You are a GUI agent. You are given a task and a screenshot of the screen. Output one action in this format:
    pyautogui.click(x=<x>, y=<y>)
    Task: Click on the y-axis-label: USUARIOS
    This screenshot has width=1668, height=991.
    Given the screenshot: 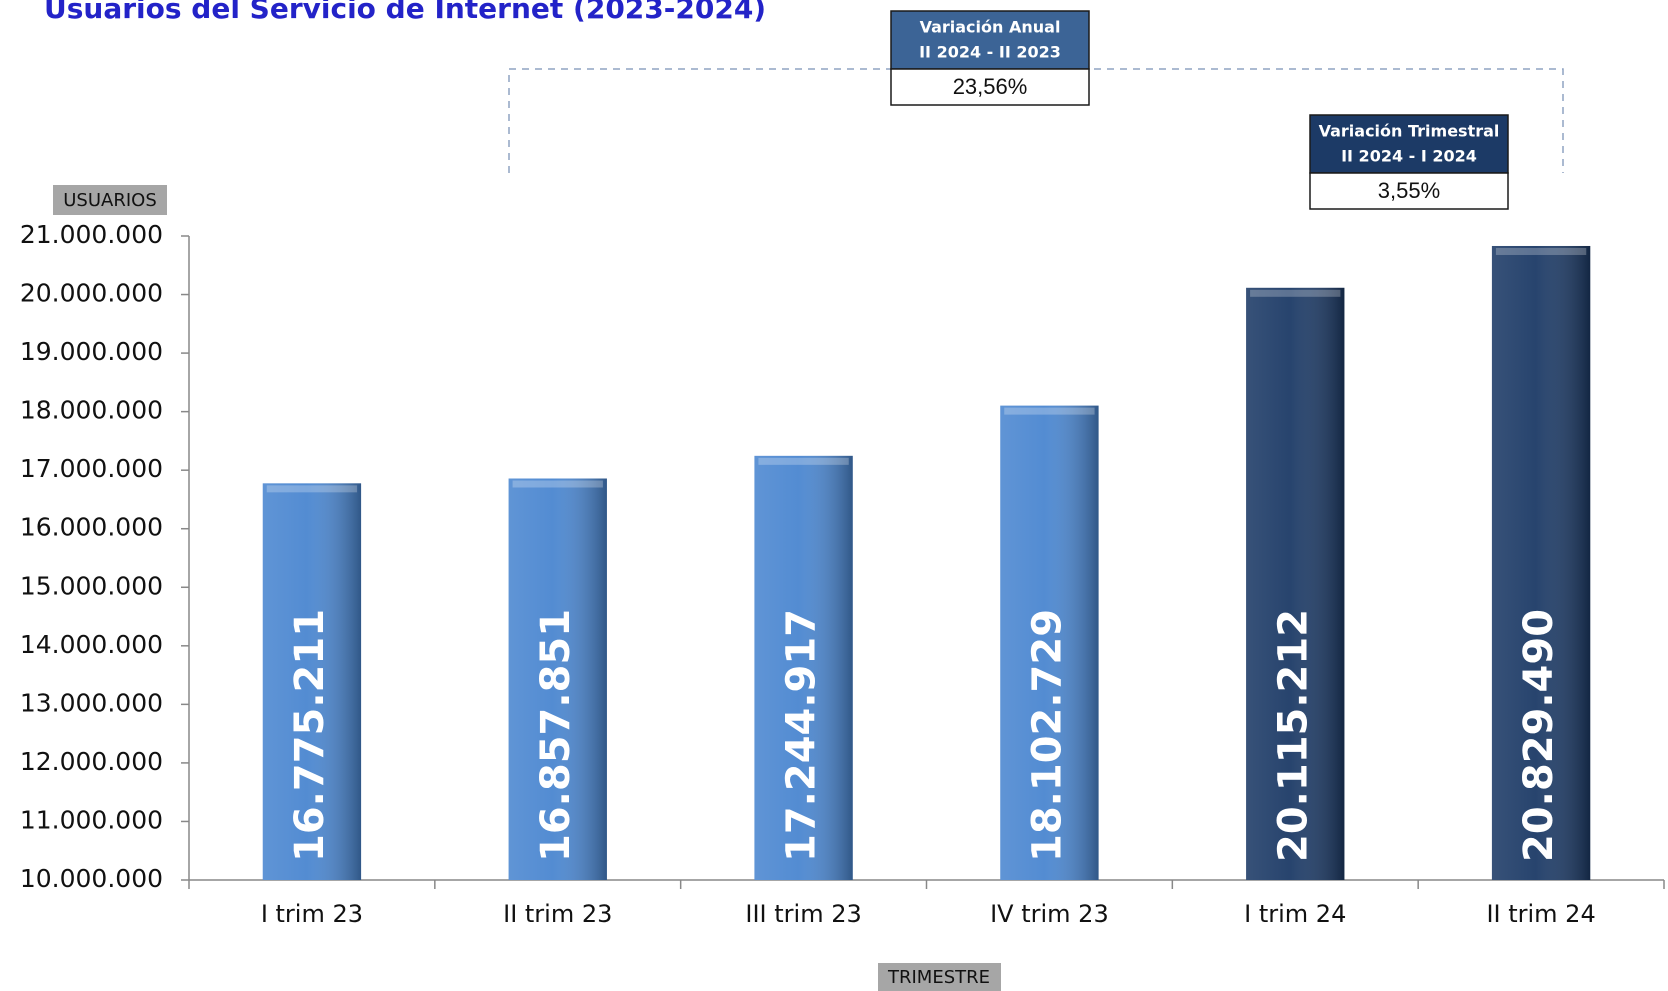 What is the action you would take?
    pyautogui.click(x=110, y=200)
    